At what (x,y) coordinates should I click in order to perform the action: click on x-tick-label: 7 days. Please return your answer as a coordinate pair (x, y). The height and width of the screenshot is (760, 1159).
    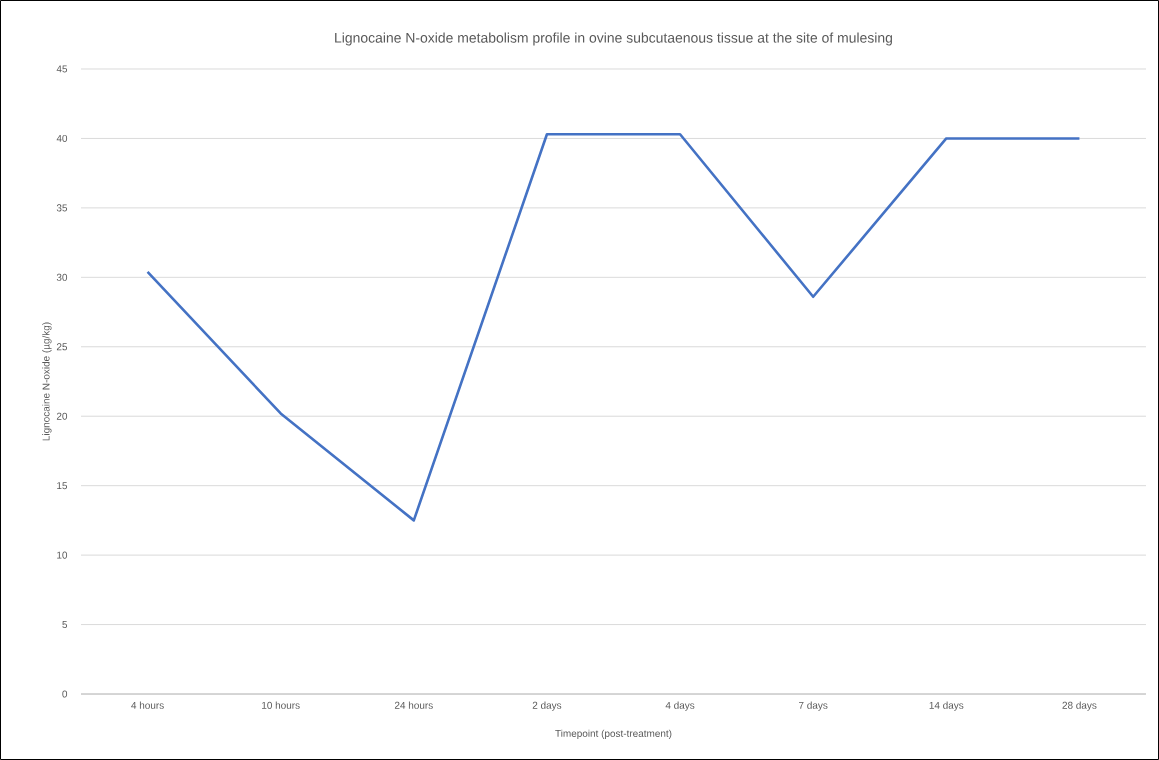
    Looking at the image, I should click on (813, 706).